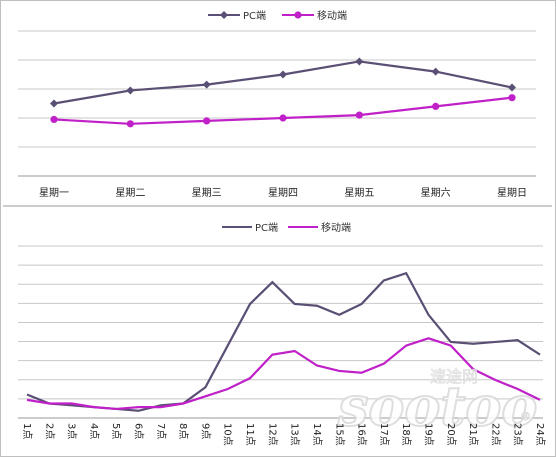  What do you see at coordinates (451, 434) in the screenshot?
I see `bottom-x-tick-label: 20点` at bounding box center [451, 434].